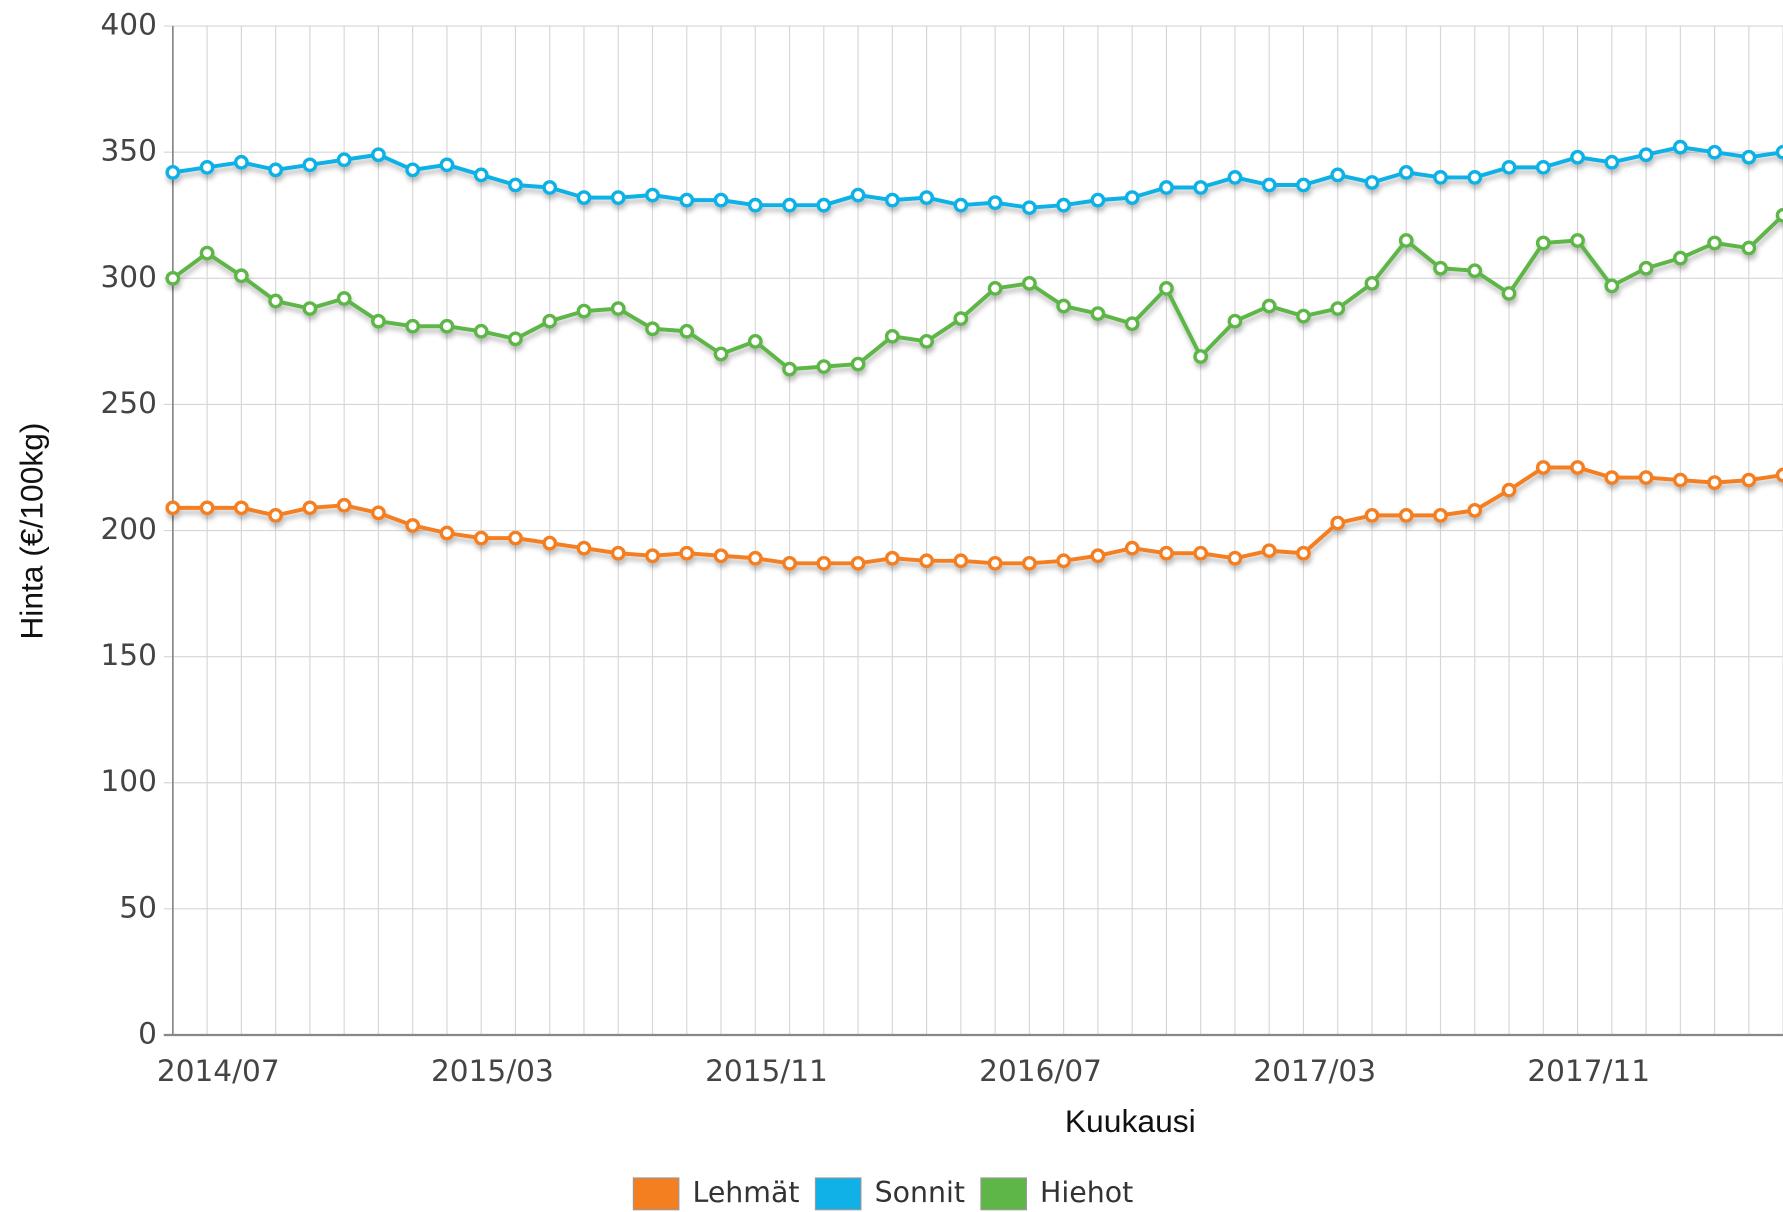 The width and height of the screenshot is (1783, 1212). What do you see at coordinates (1130, 1121) in the screenshot?
I see `x-axis-title: Kuukausi` at bounding box center [1130, 1121].